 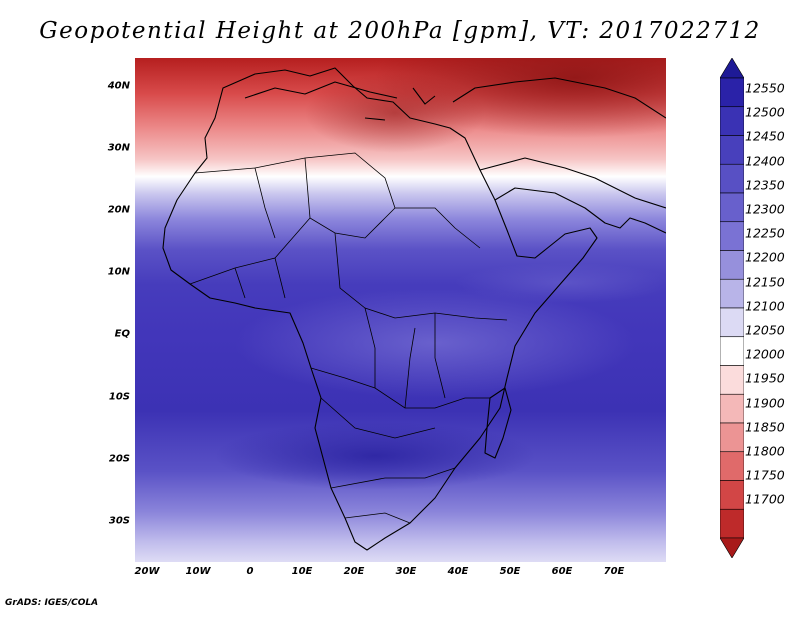 I want to click on lon-label-40e: 40E, so click(x=458, y=571).